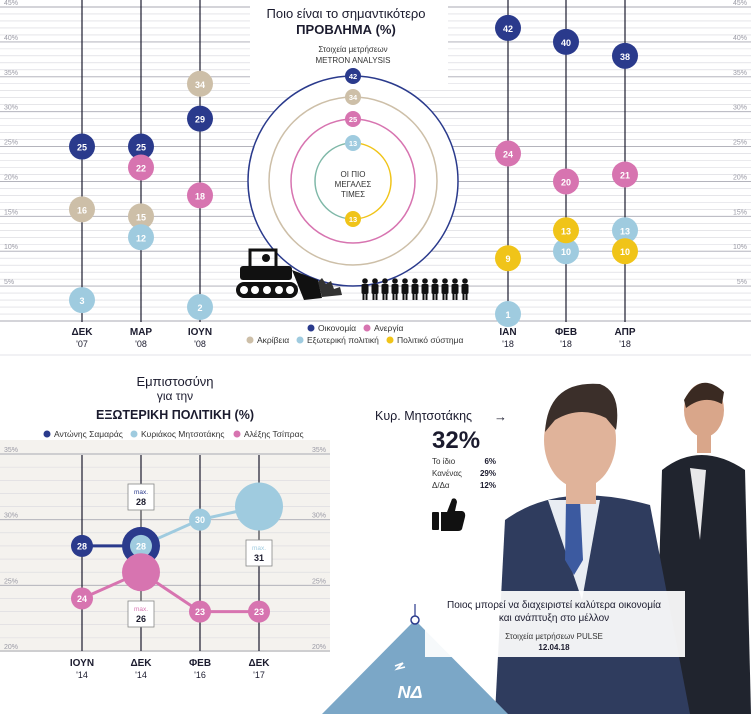 The image size is (751, 714). I want to click on data-label: 18, so click(200, 196).